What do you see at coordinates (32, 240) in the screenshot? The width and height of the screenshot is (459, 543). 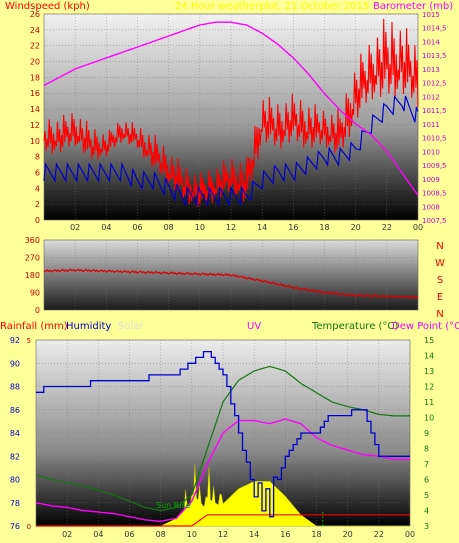 I see `direction-tick-label: 360` at bounding box center [32, 240].